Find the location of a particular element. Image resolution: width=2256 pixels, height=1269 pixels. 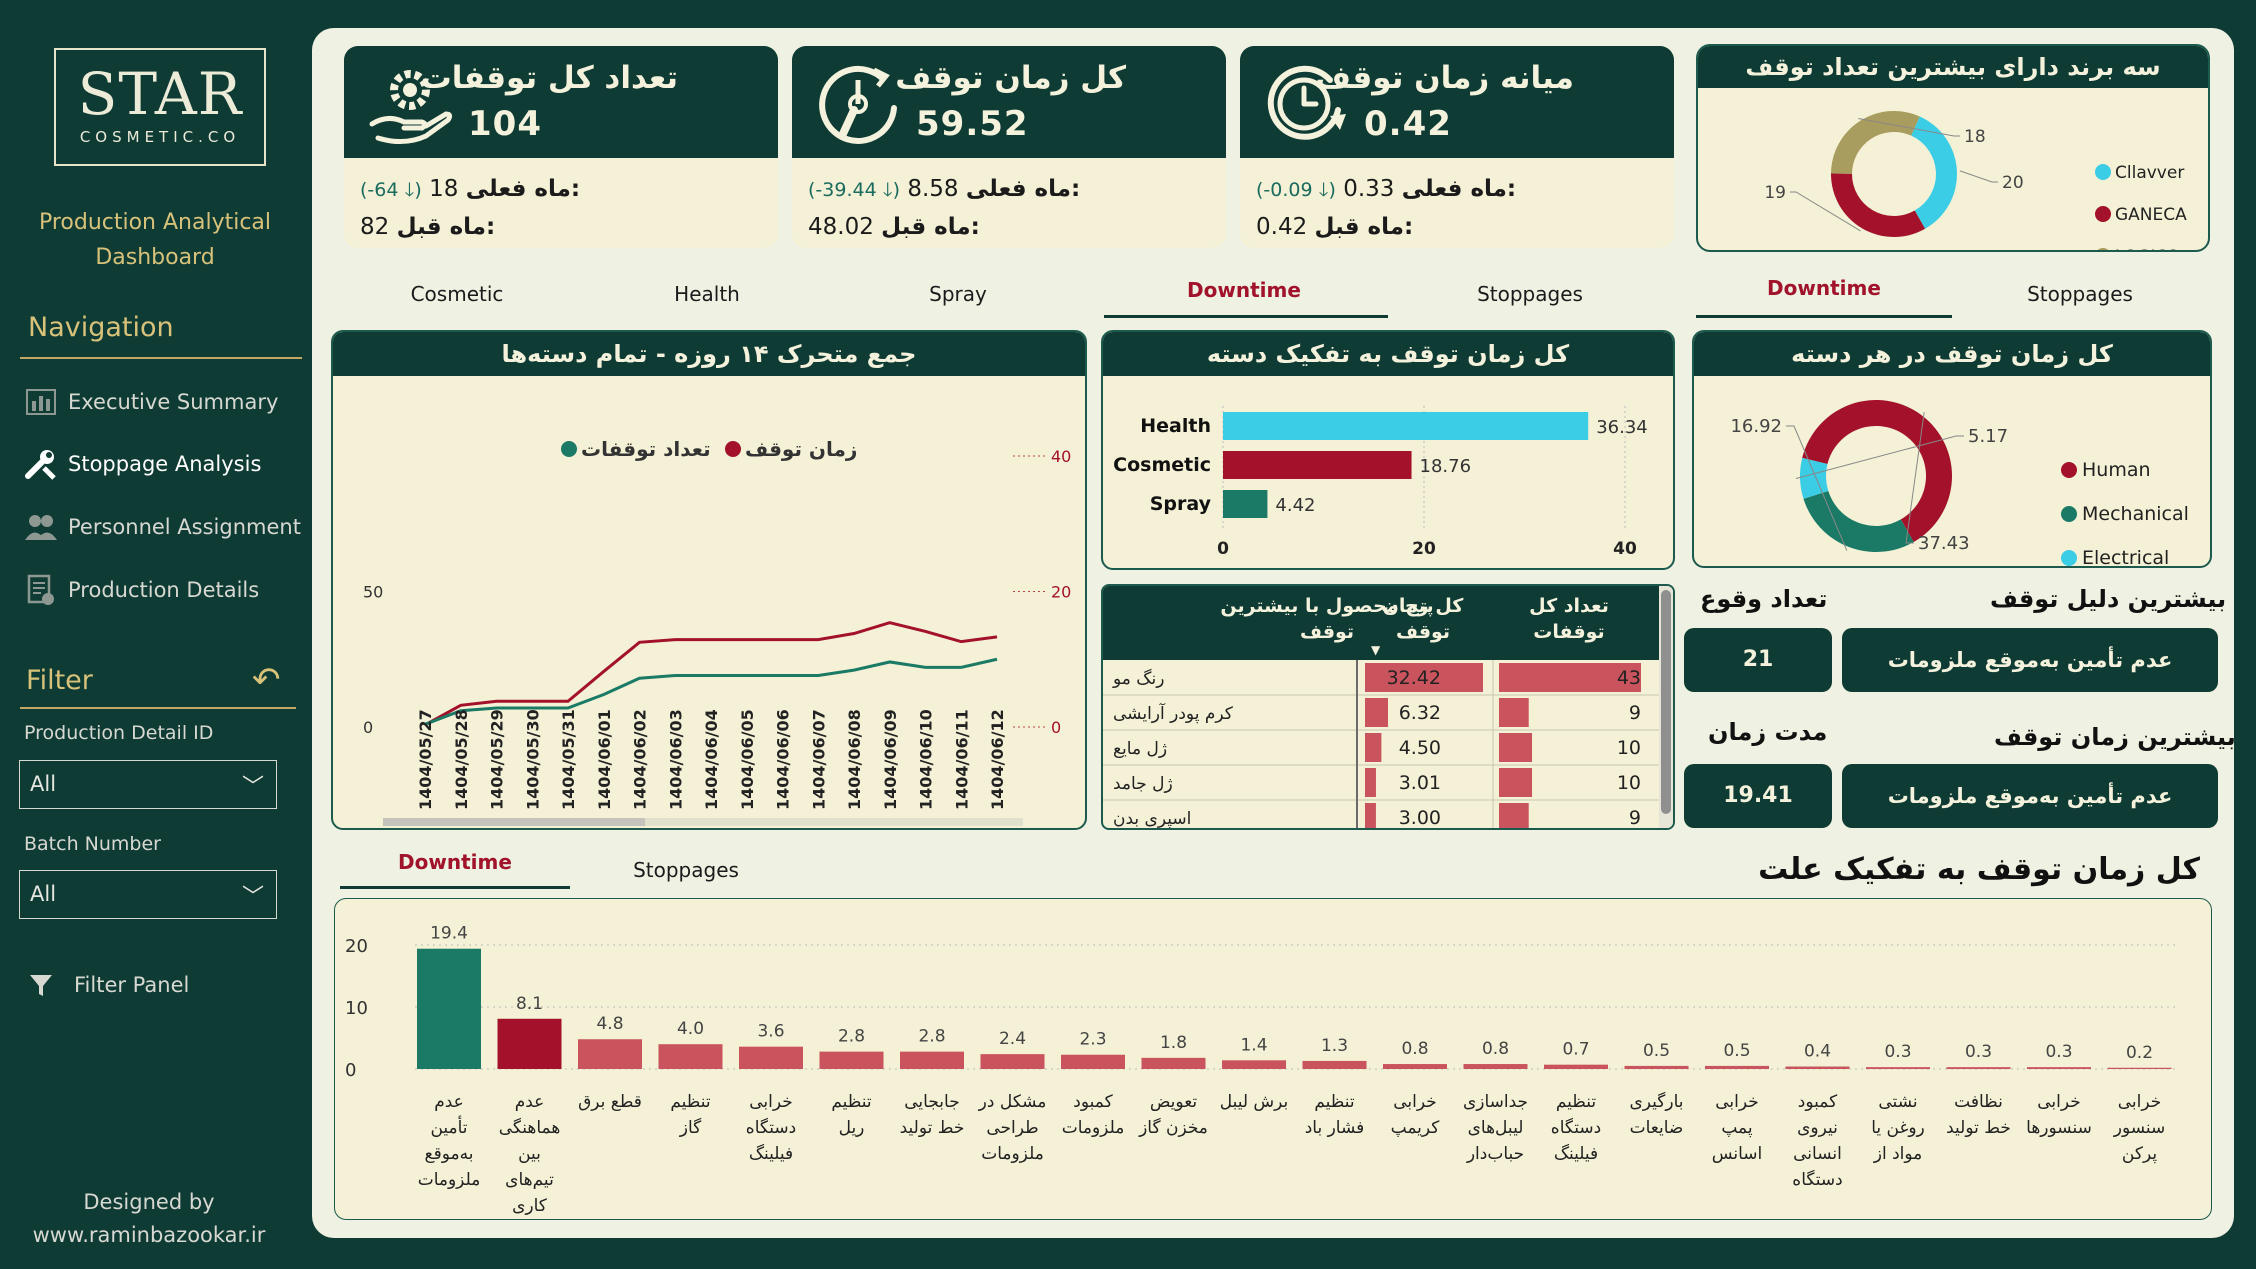

batch-number-select: All ﹀ is located at coordinates (148, 894).